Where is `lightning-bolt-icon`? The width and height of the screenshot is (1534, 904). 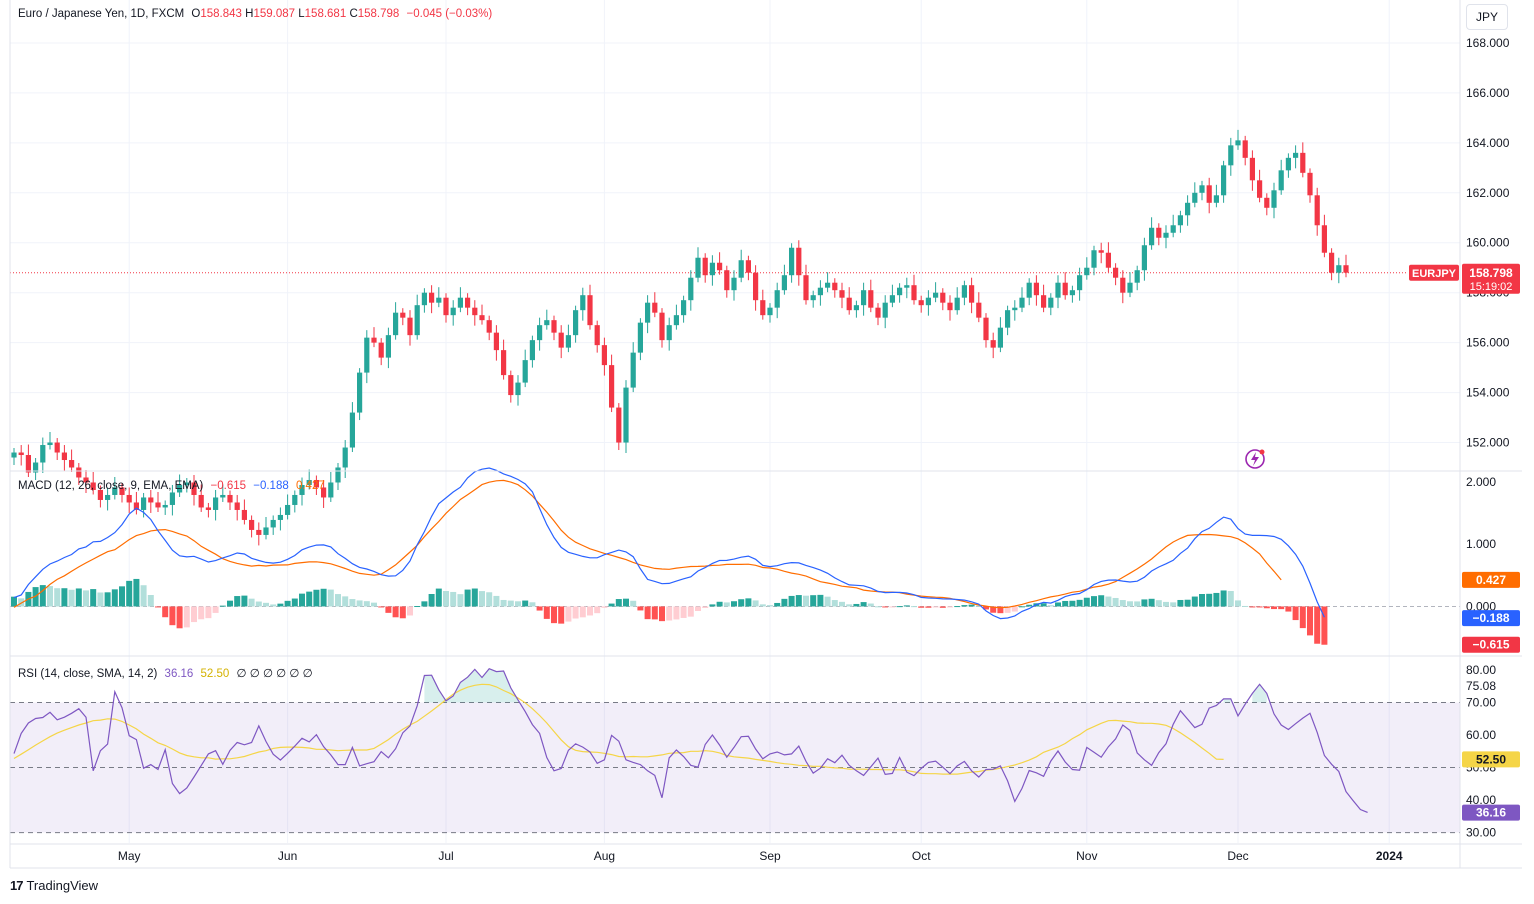
lightning-bolt-icon is located at coordinates (1255, 459).